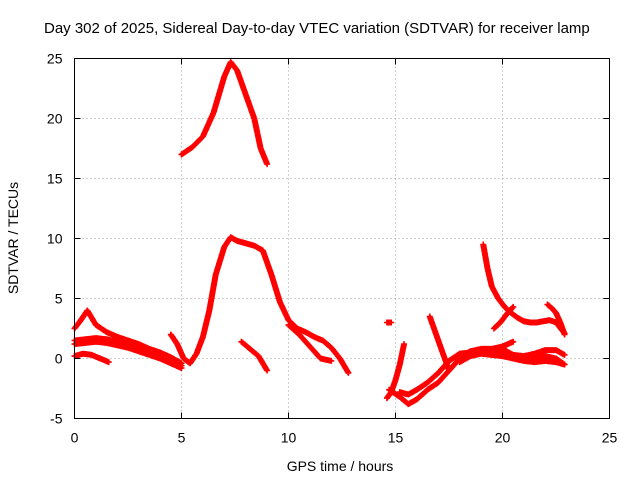 The image size is (640, 480). I want to click on y-tick-label: 10, so click(55, 239).